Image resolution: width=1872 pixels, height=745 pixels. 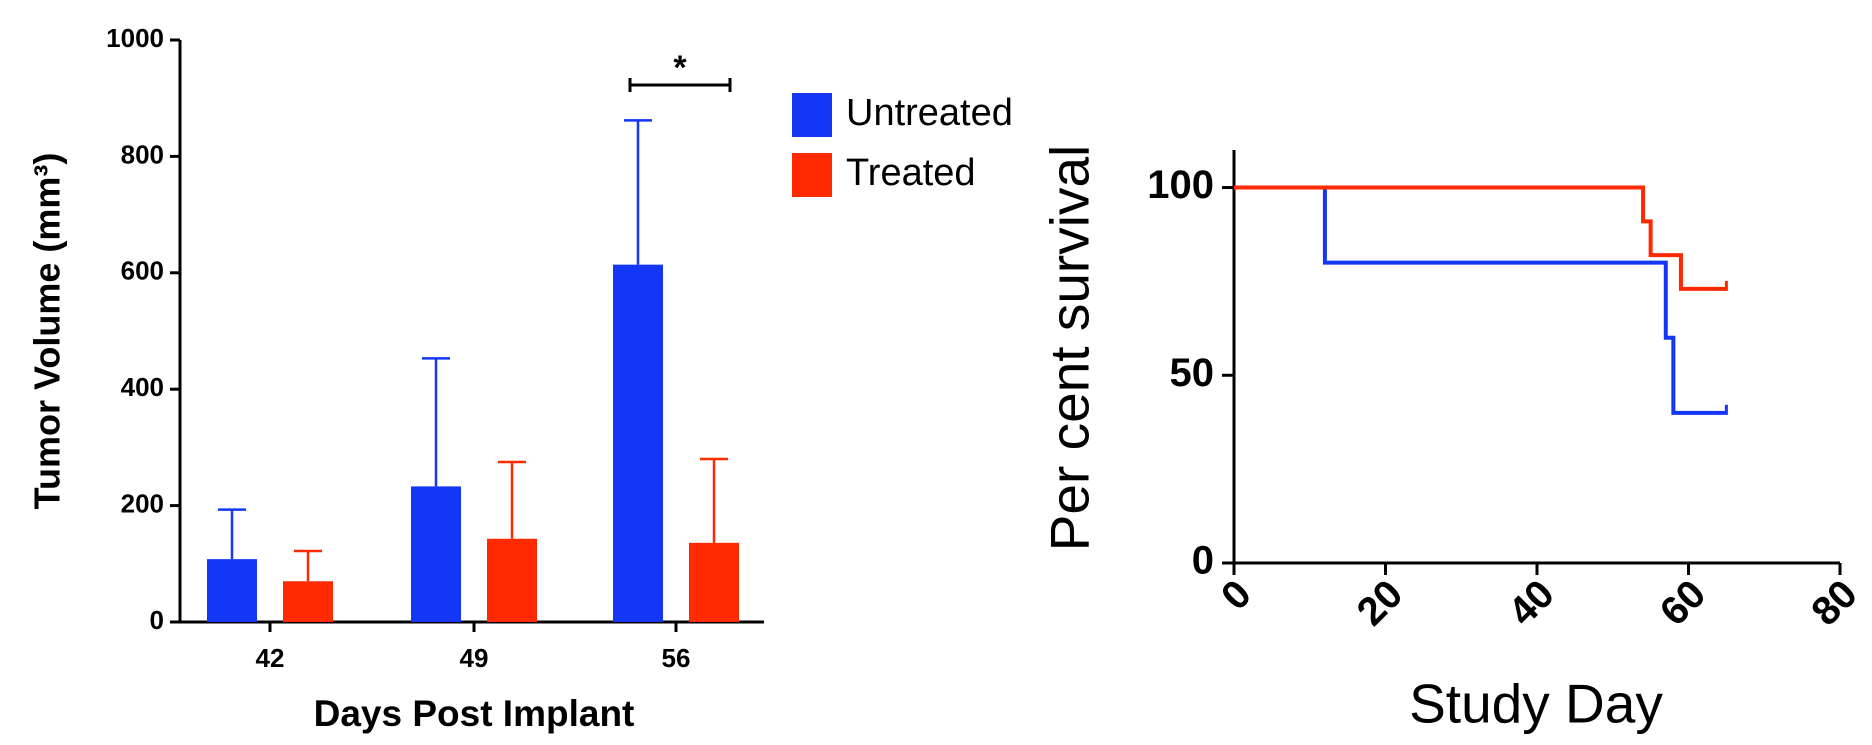 I want to click on x-tick-label: 20, so click(x=1380, y=603).